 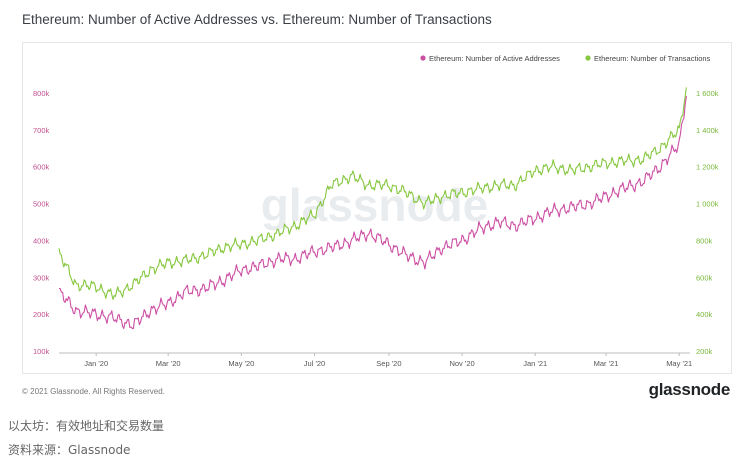 I want to click on x-tick-label: May '20, so click(x=241, y=363).